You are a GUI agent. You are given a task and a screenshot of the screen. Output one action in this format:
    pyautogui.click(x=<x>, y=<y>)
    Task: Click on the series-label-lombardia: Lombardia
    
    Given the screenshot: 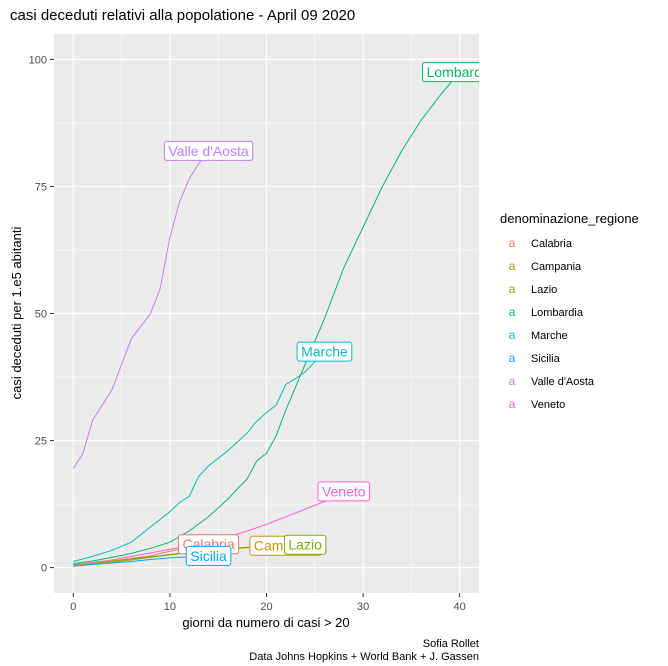 What is the action you would take?
    pyautogui.click(x=457, y=72)
    